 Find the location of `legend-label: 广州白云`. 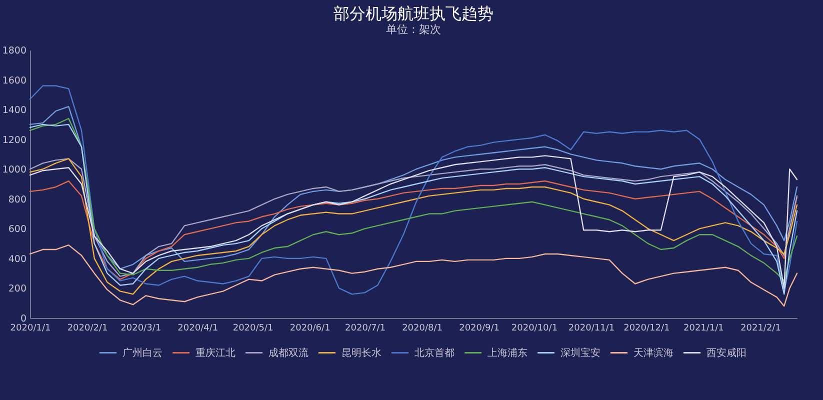

legend-label: 广州白云 is located at coordinates (142, 352).